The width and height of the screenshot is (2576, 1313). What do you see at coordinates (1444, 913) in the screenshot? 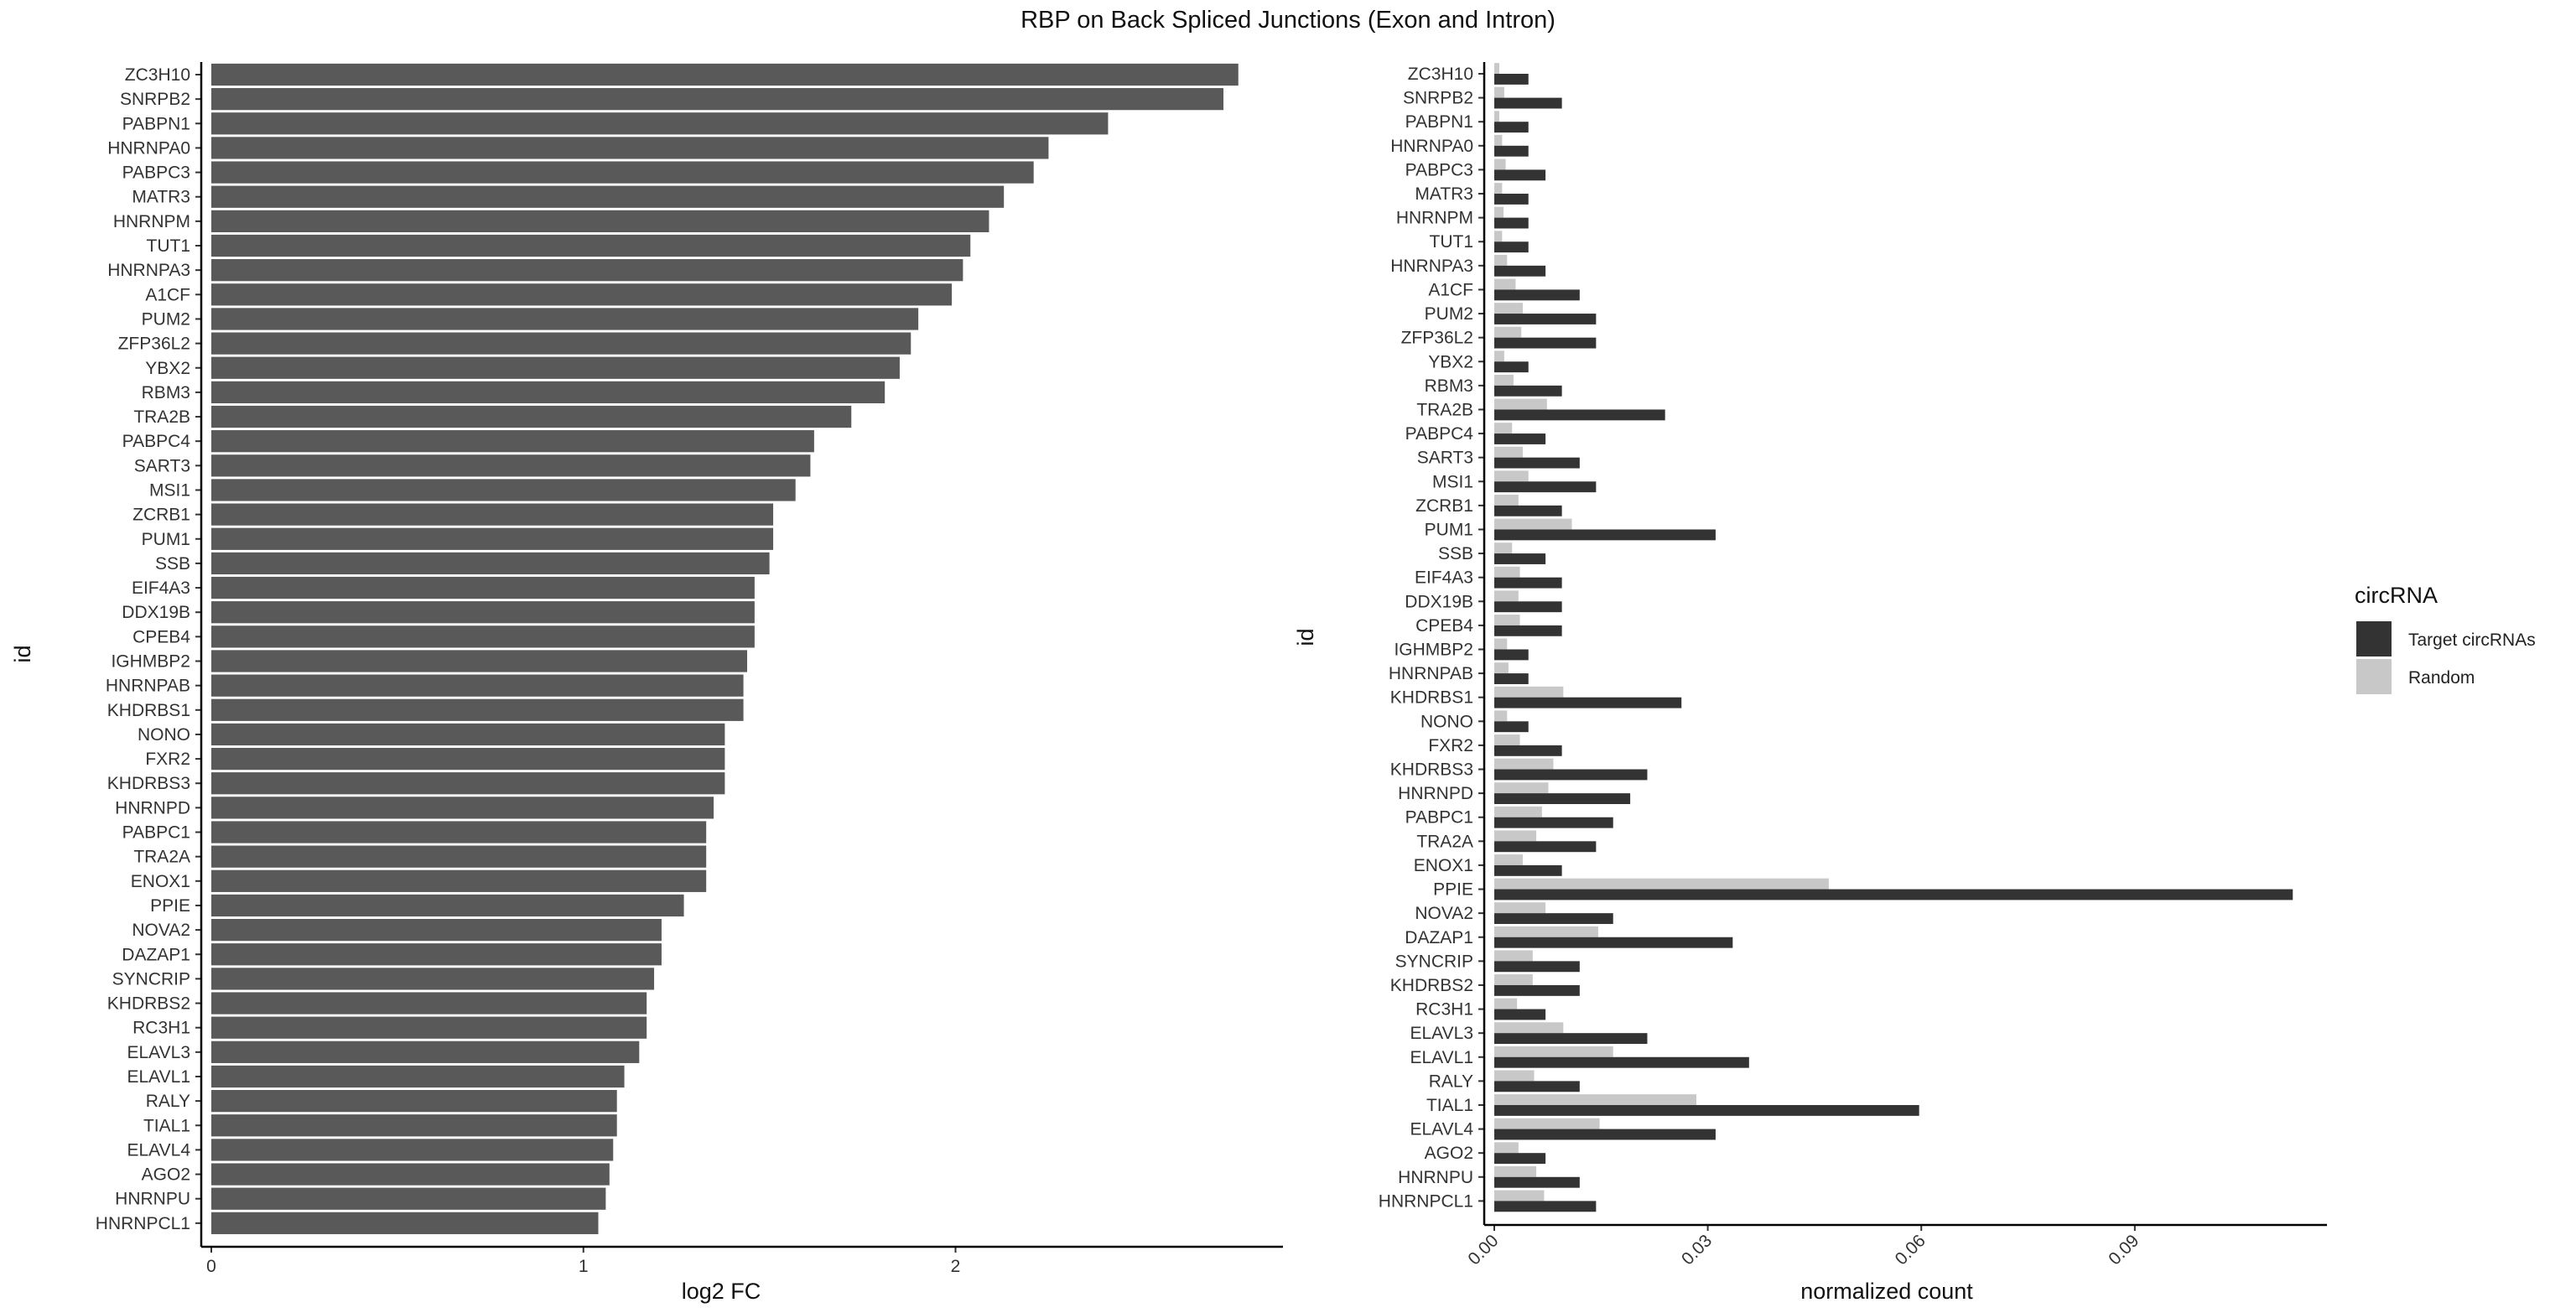
I see `y-tick-label: NOVA2` at bounding box center [1444, 913].